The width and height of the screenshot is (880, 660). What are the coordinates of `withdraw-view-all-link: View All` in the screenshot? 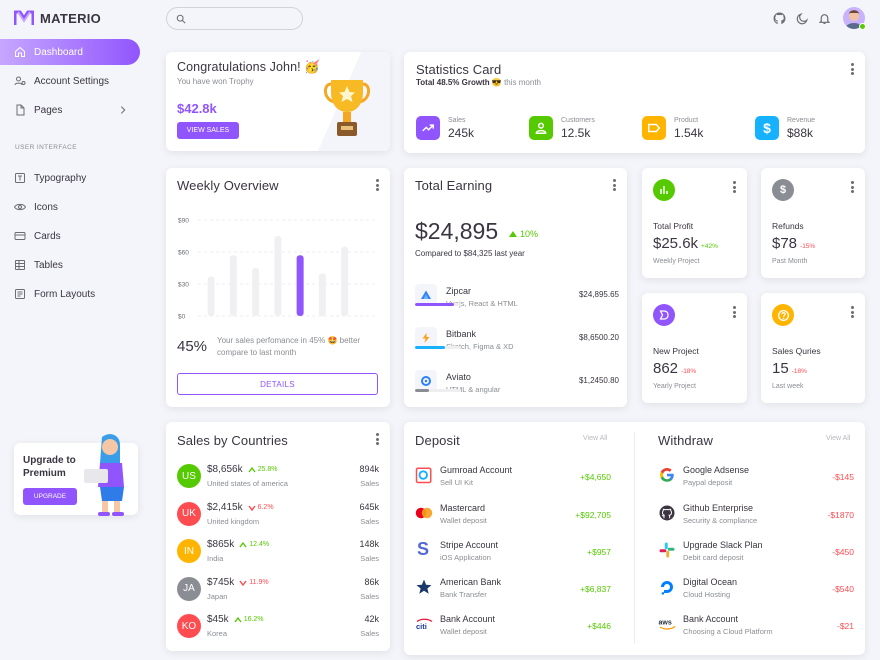 It's located at (838, 438).